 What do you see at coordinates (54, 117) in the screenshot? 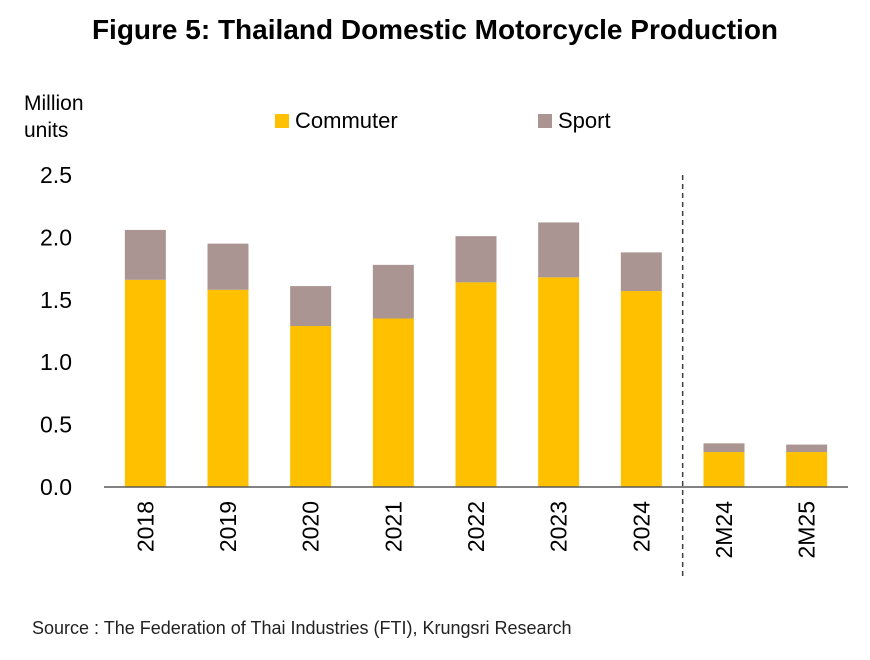
I see `y-axis-label: Million units` at bounding box center [54, 117].